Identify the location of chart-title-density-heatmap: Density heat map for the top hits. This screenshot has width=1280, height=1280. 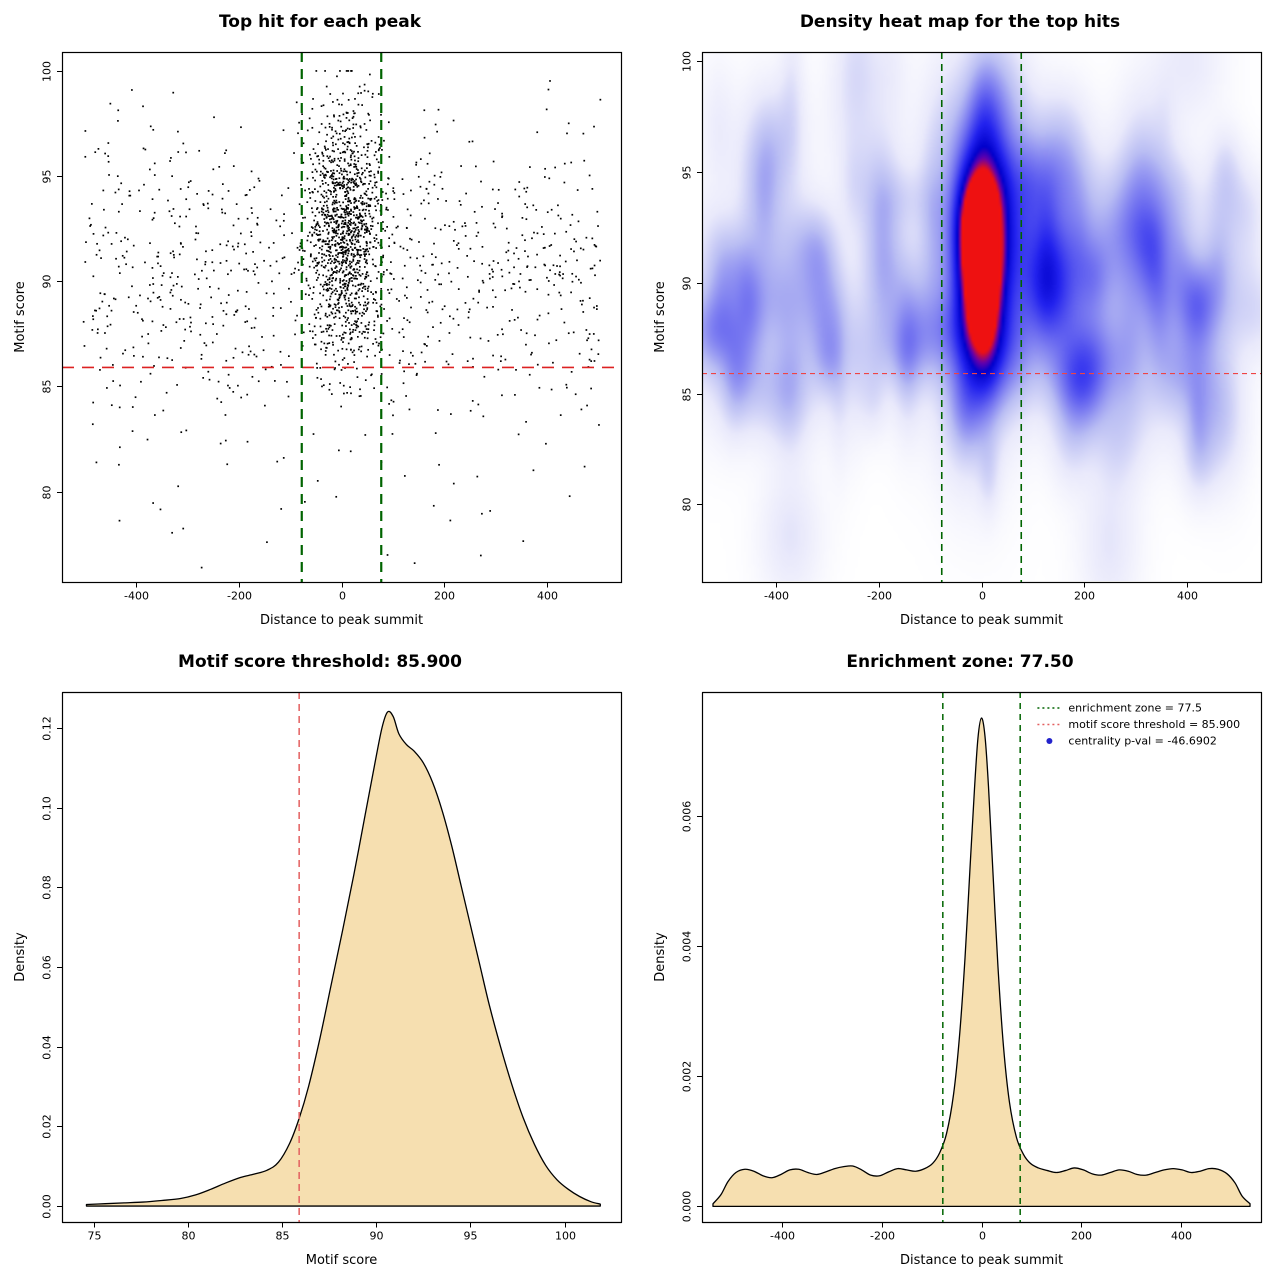
(960, 22).